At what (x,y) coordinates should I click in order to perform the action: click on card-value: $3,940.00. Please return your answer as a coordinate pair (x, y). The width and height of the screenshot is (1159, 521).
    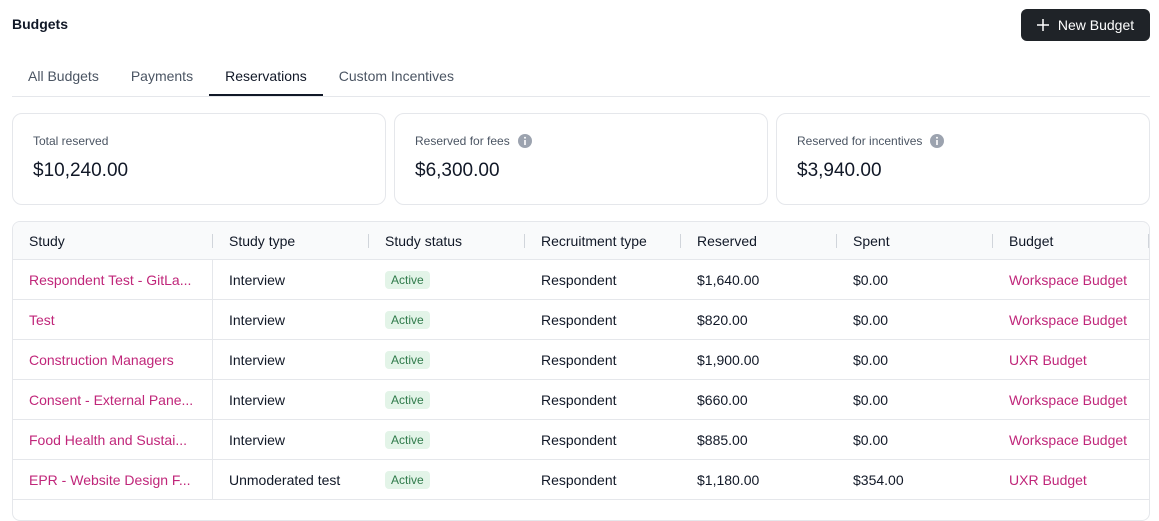
    Looking at the image, I should click on (839, 170).